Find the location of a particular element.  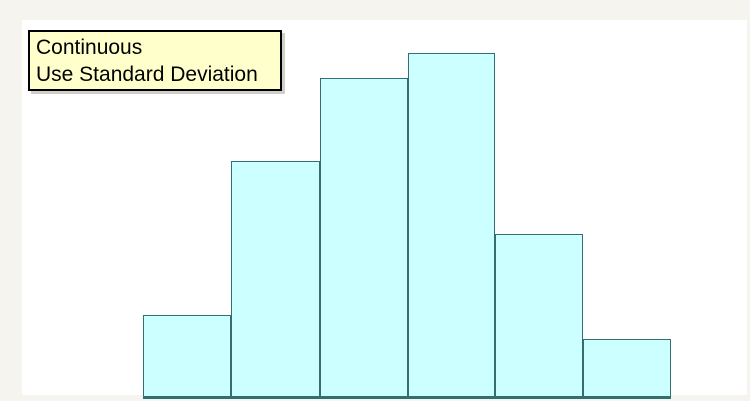

label-box: Continuous Use Standard Deviation is located at coordinates (155, 60).